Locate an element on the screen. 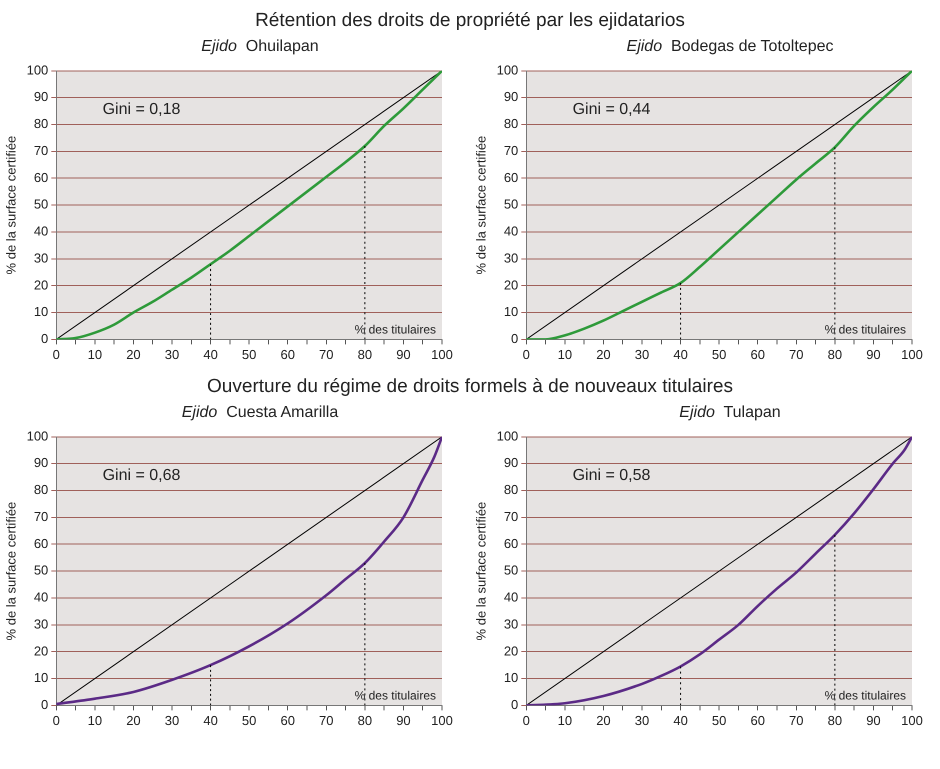 The image size is (940, 769). chart-subtitle: Ejido Tulapan is located at coordinates (730, 413).